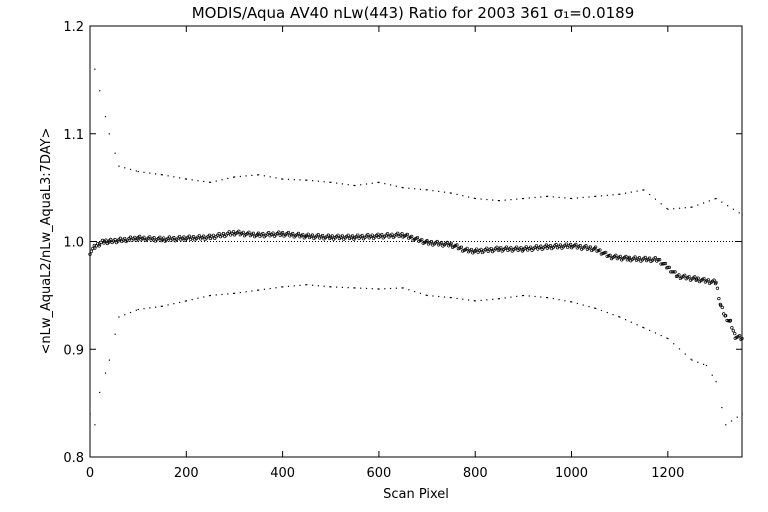 This screenshot has width=768, height=512. Describe the element at coordinates (416, 494) in the screenshot. I see `x-axis-label: Scan Pixel` at that location.